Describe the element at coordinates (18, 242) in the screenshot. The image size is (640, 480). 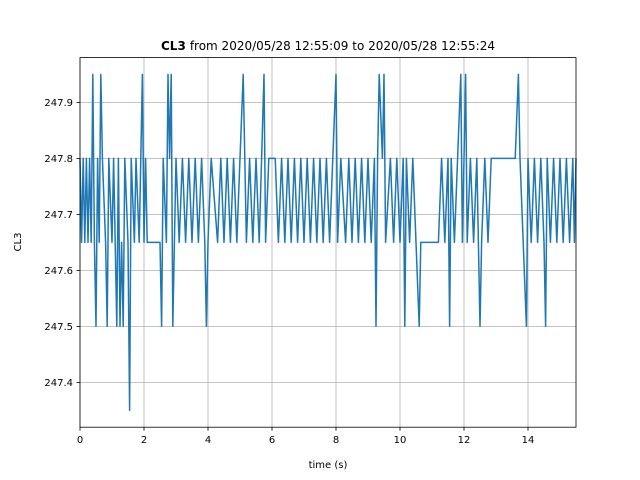
I see `y-axis-label: CL3` at that location.